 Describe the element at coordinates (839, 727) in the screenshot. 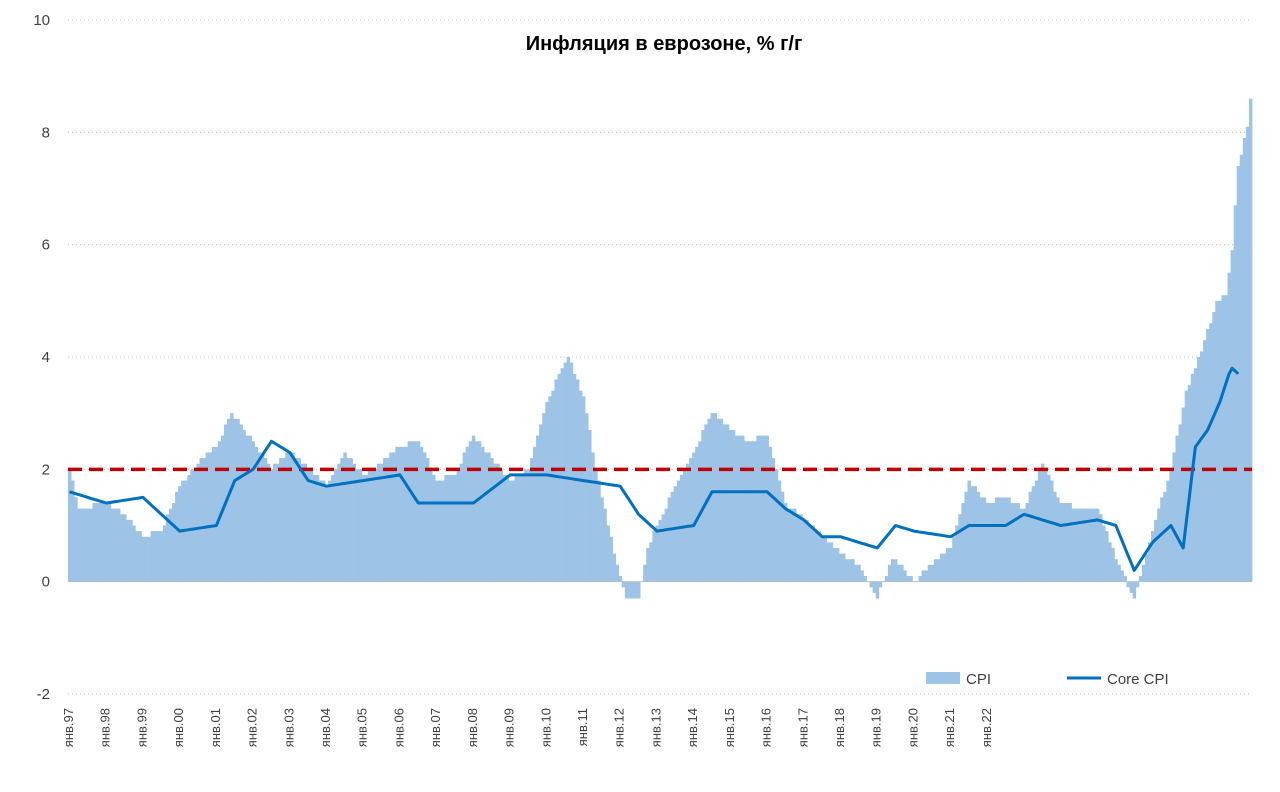

I see `x-tick-label: янв.18` at that location.